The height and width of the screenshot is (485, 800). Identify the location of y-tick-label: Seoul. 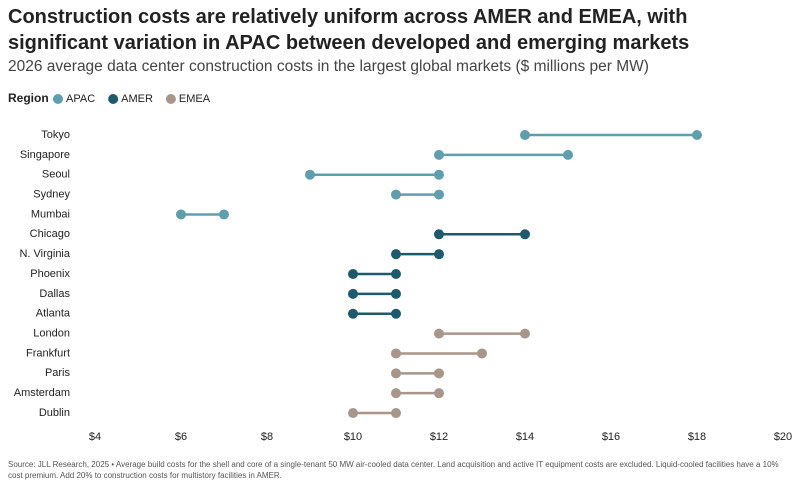
(56, 175).